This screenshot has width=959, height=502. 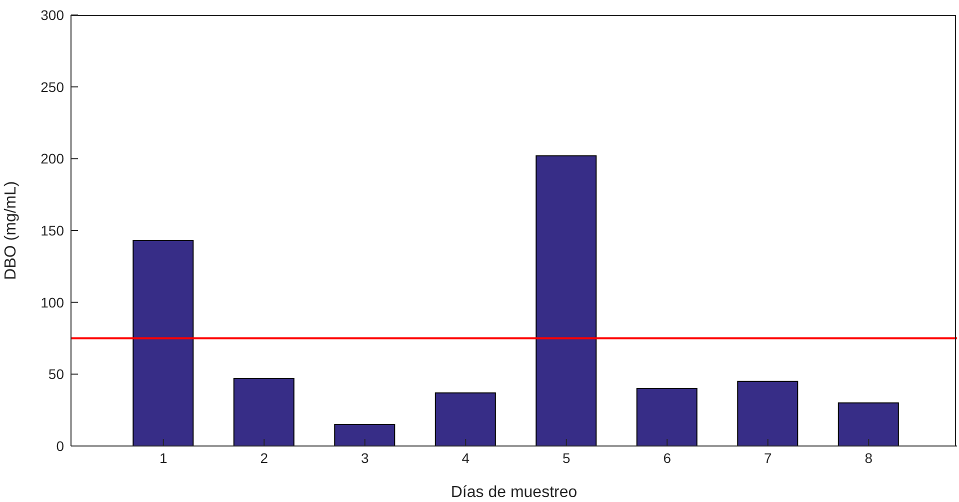 I want to click on y-tick-label: 200, so click(x=52, y=158).